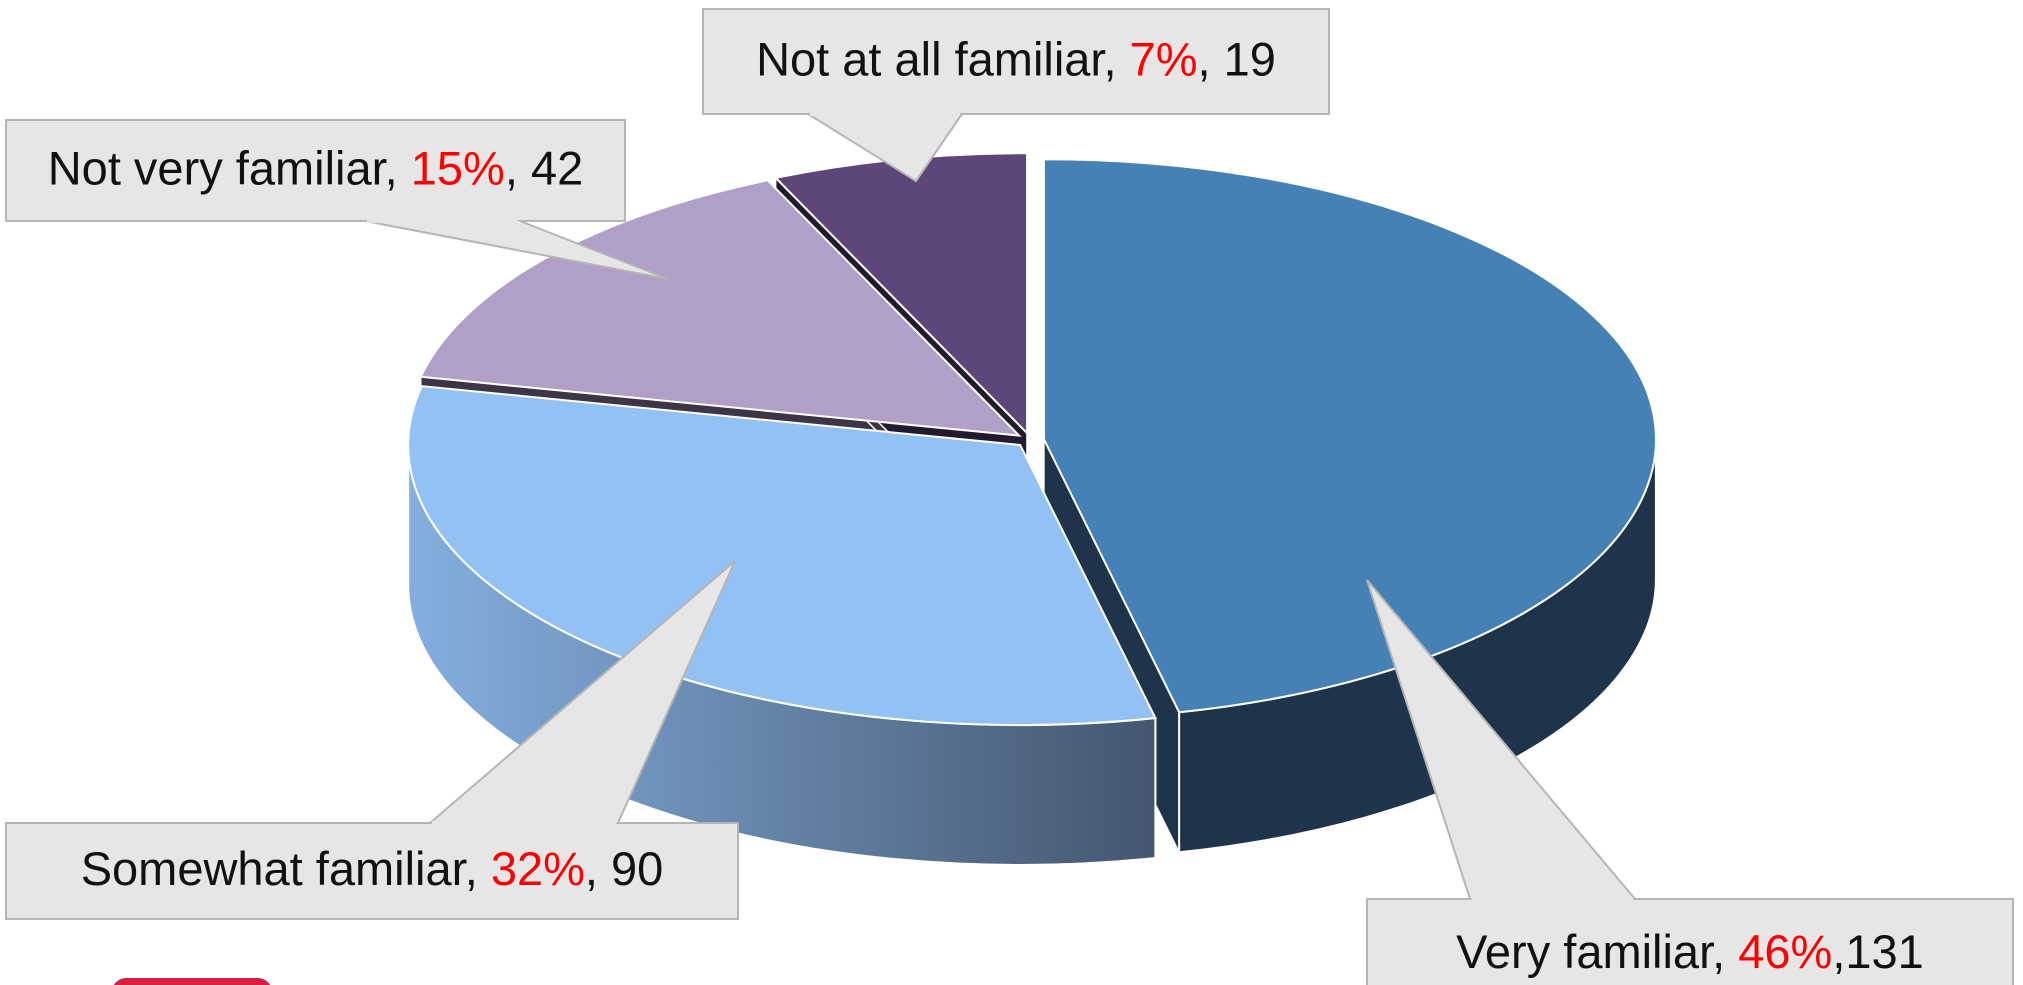  What do you see at coordinates (930, 59) in the screenshot?
I see `category-label: Not at all familiar` at bounding box center [930, 59].